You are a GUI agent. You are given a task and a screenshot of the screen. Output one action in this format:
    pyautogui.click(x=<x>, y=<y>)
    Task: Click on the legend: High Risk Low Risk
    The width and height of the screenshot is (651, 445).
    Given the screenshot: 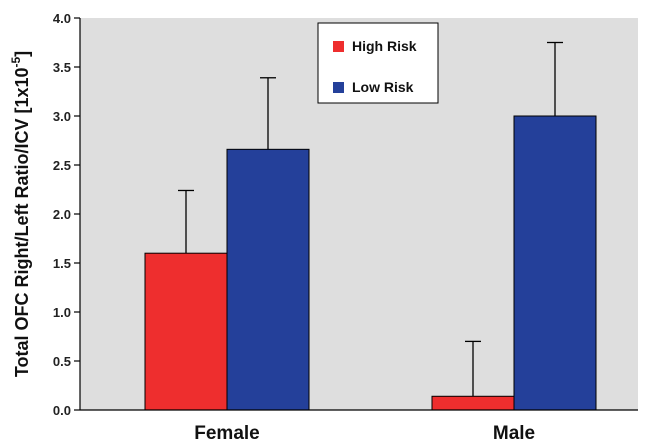 What is the action you would take?
    pyautogui.click(x=378, y=63)
    